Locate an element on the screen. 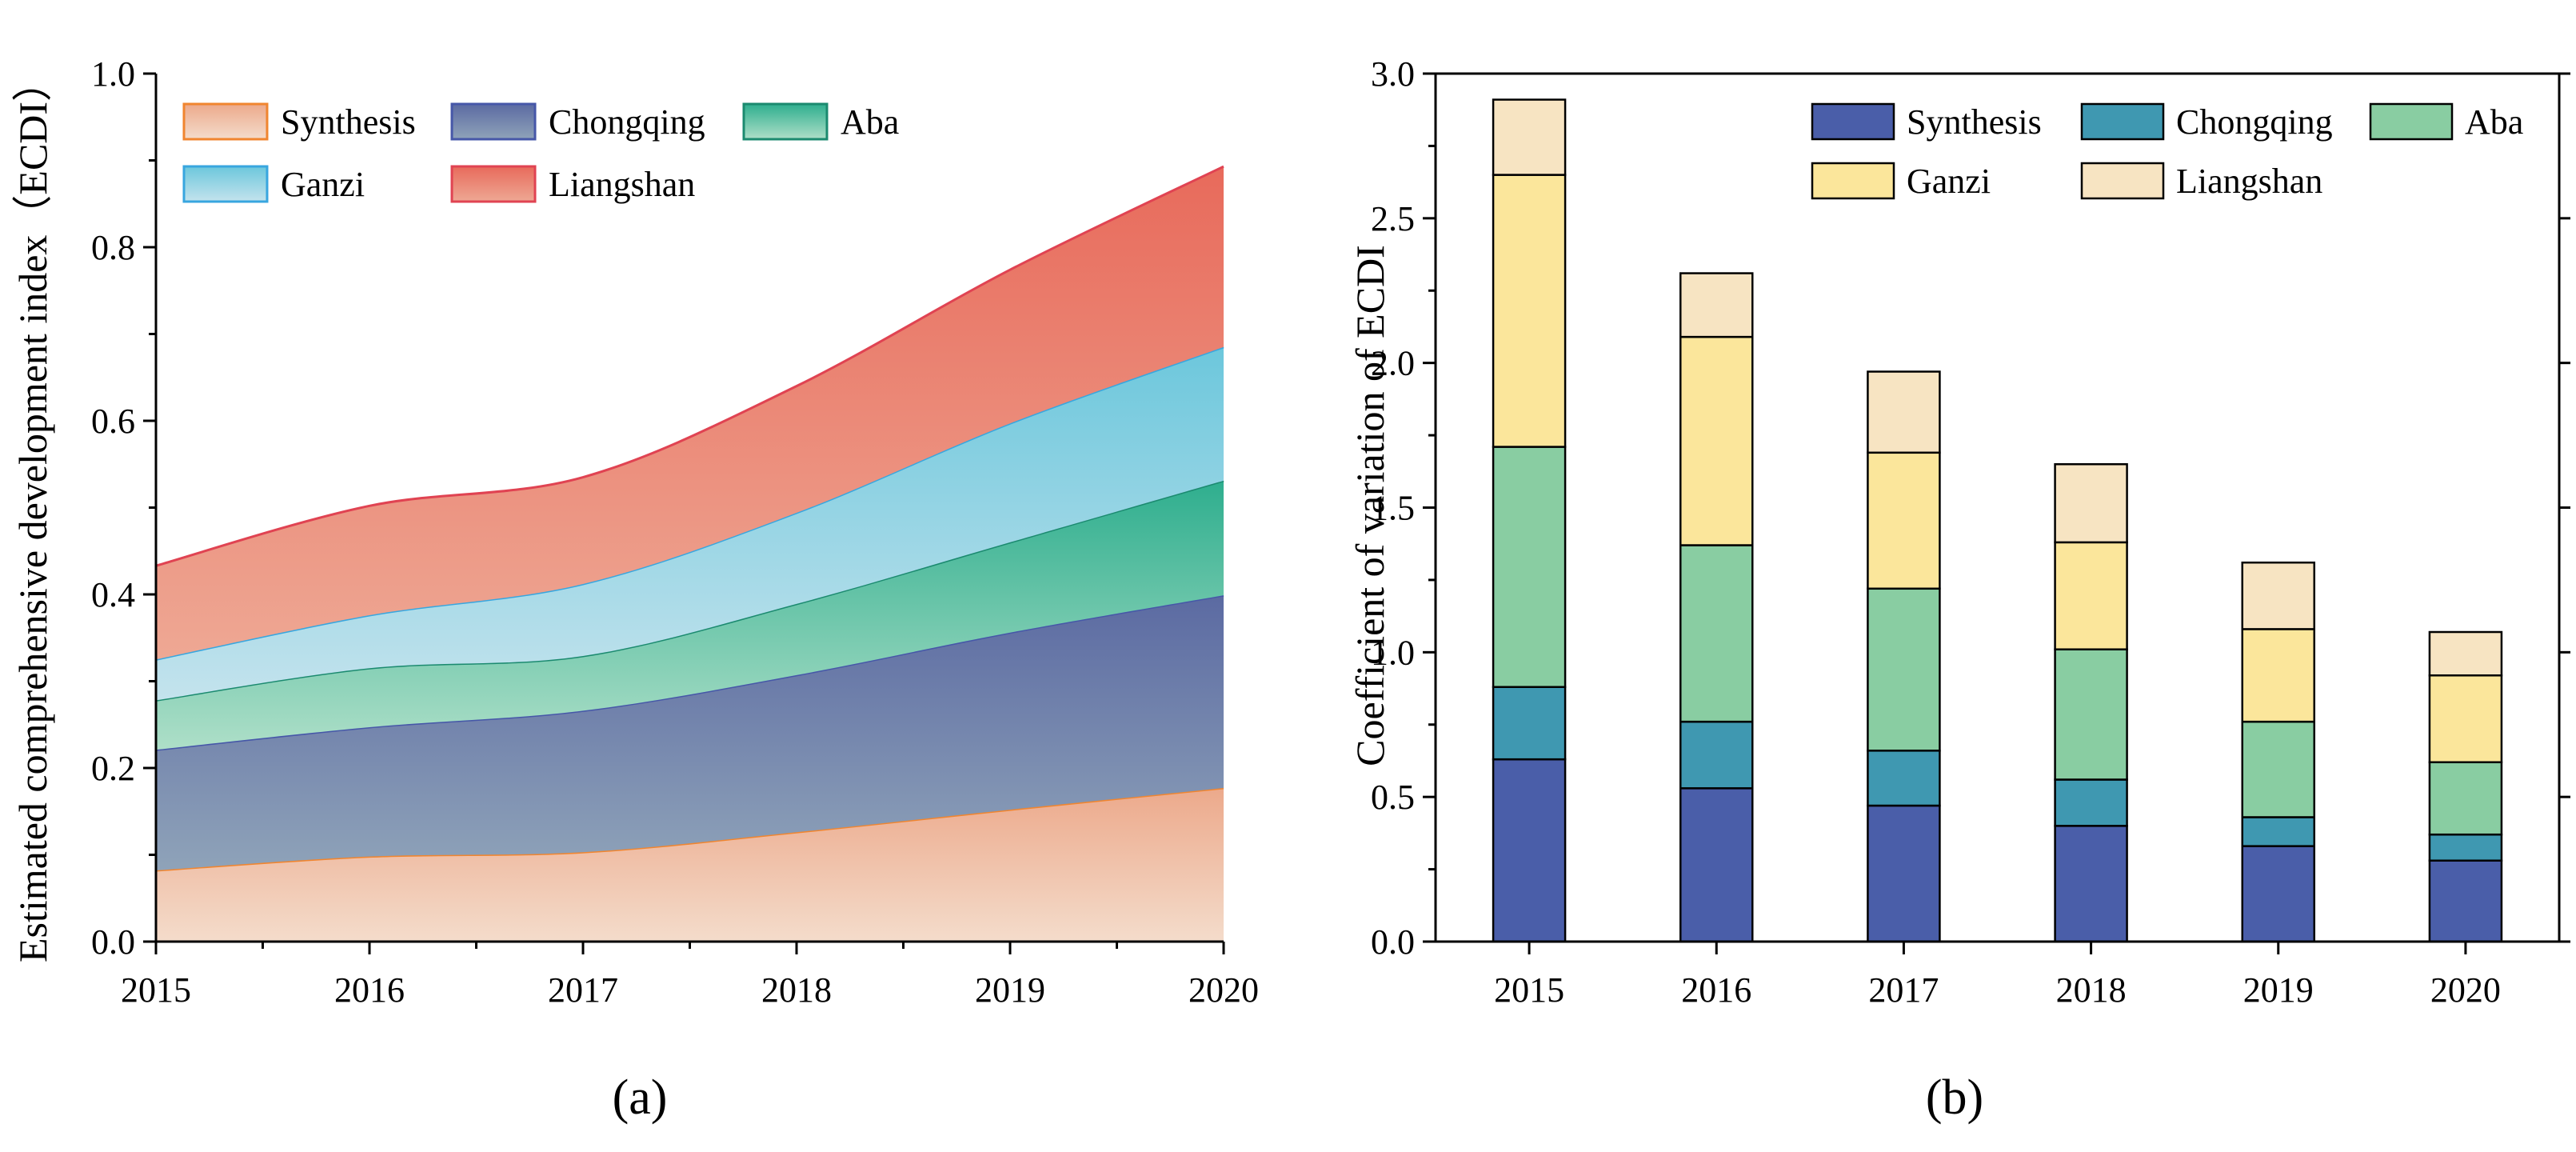  area-band-ganzi is located at coordinates (690, 523).